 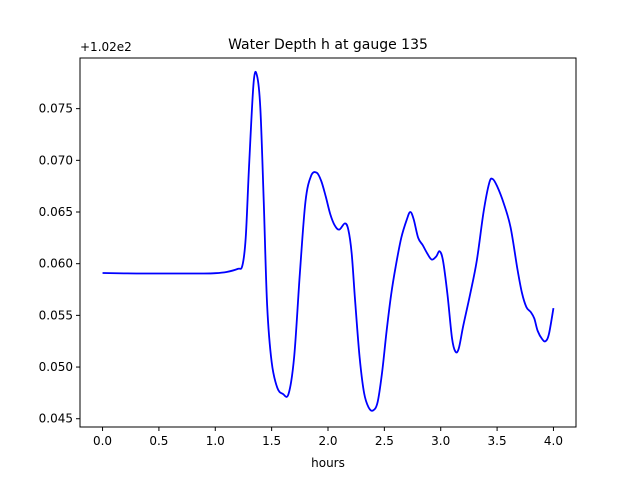 I want to click on y-tick-label: 0.045, so click(x=56, y=419).